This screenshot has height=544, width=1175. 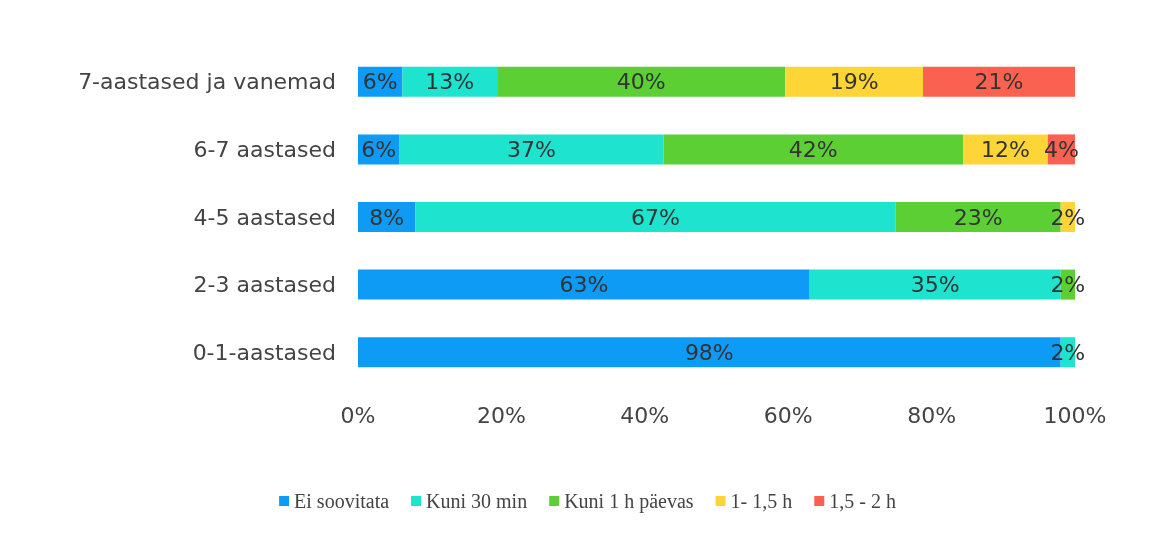 What do you see at coordinates (207, 82) in the screenshot?
I see `y-tick-label: 7-aastased ja vanemad` at bounding box center [207, 82].